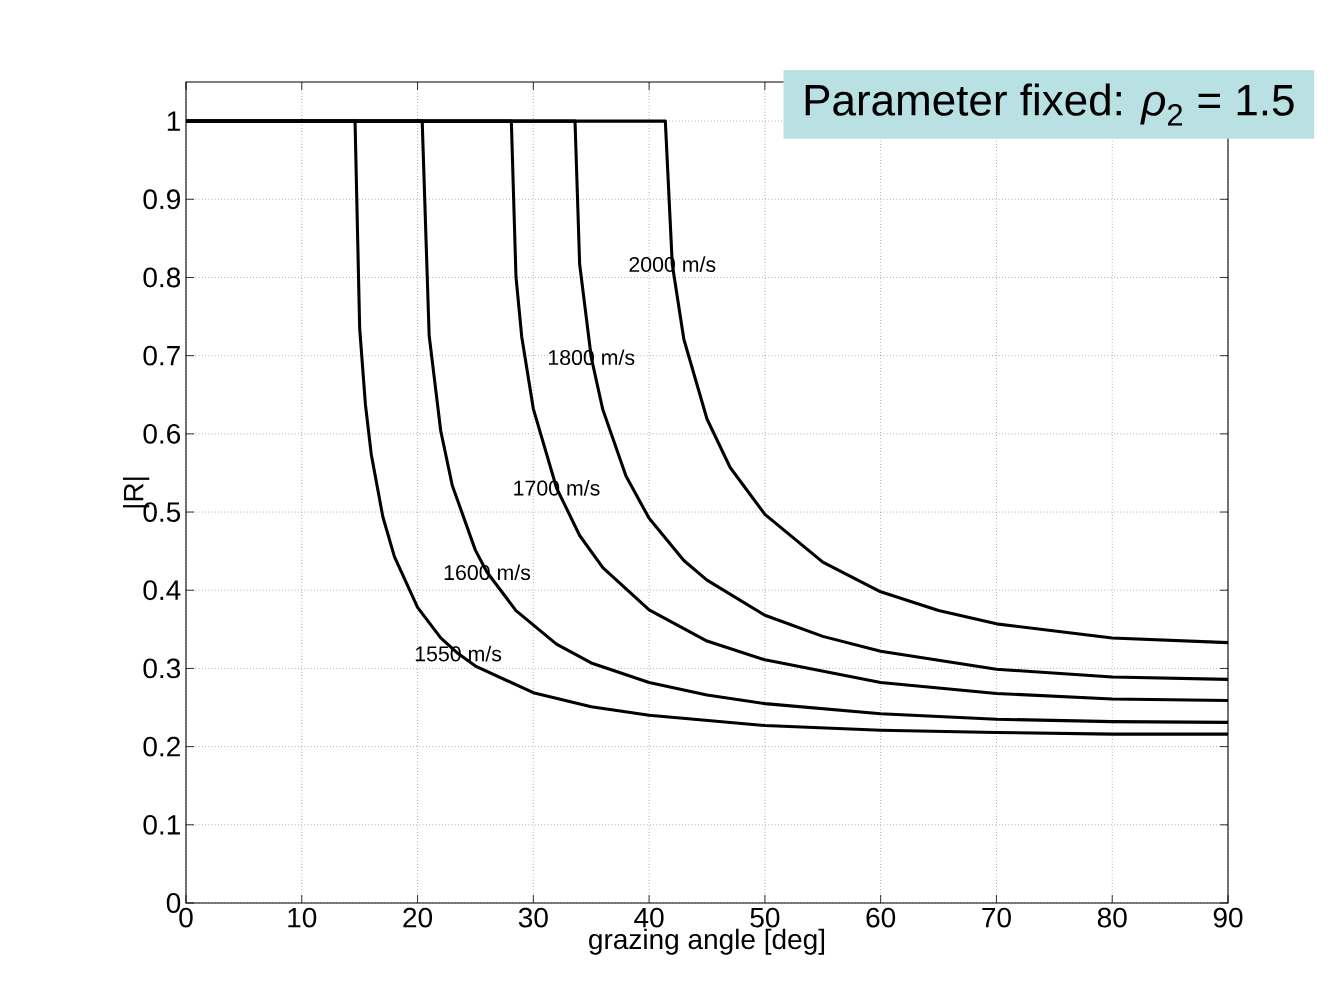 The width and height of the screenshot is (1340, 983). I want to click on x-tick-label: 50, so click(765, 917).